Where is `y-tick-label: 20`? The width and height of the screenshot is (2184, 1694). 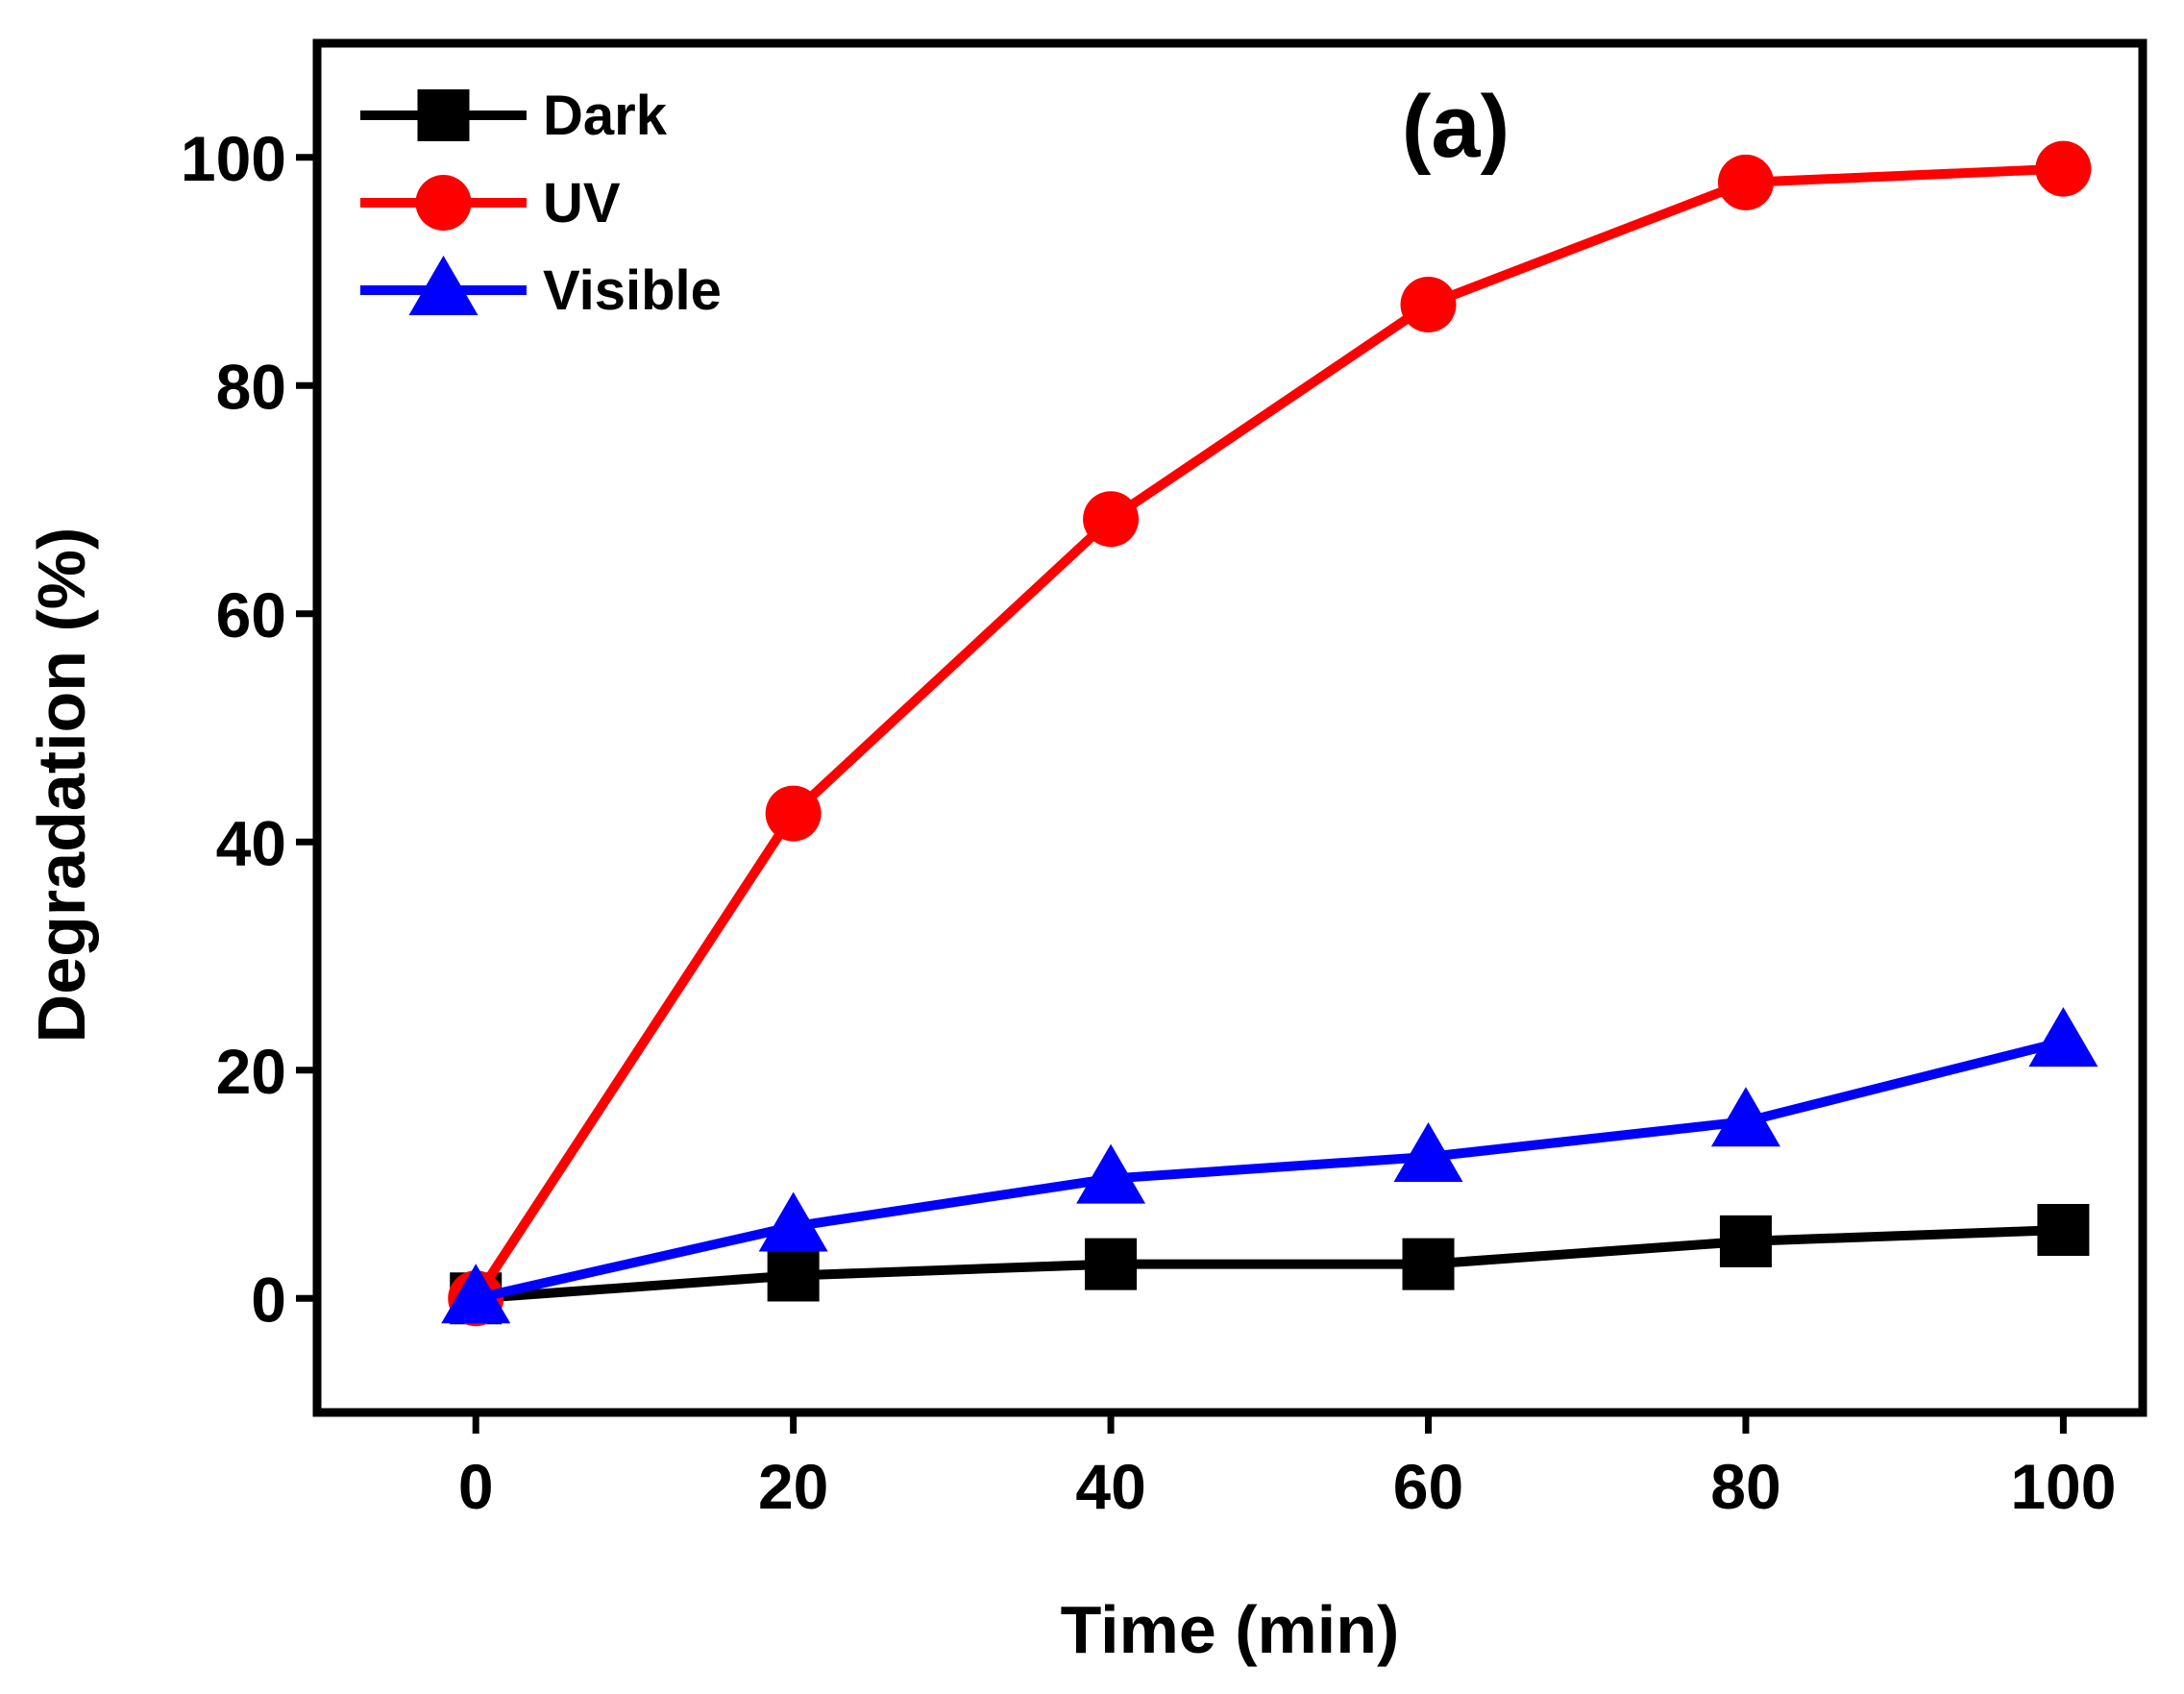
y-tick-label: 20 is located at coordinates (251, 1071).